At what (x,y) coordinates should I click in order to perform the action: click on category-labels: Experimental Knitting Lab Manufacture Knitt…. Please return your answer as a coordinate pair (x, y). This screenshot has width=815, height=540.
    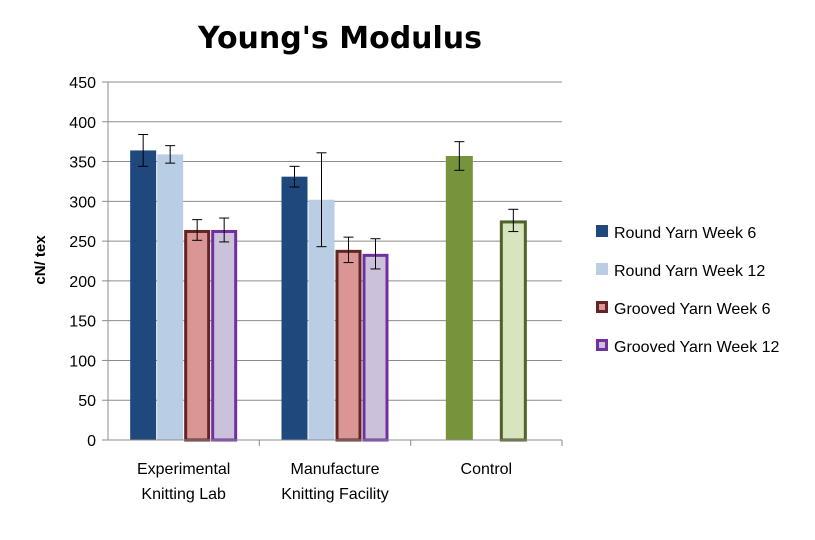
    Looking at the image, I should click on (324, 482).